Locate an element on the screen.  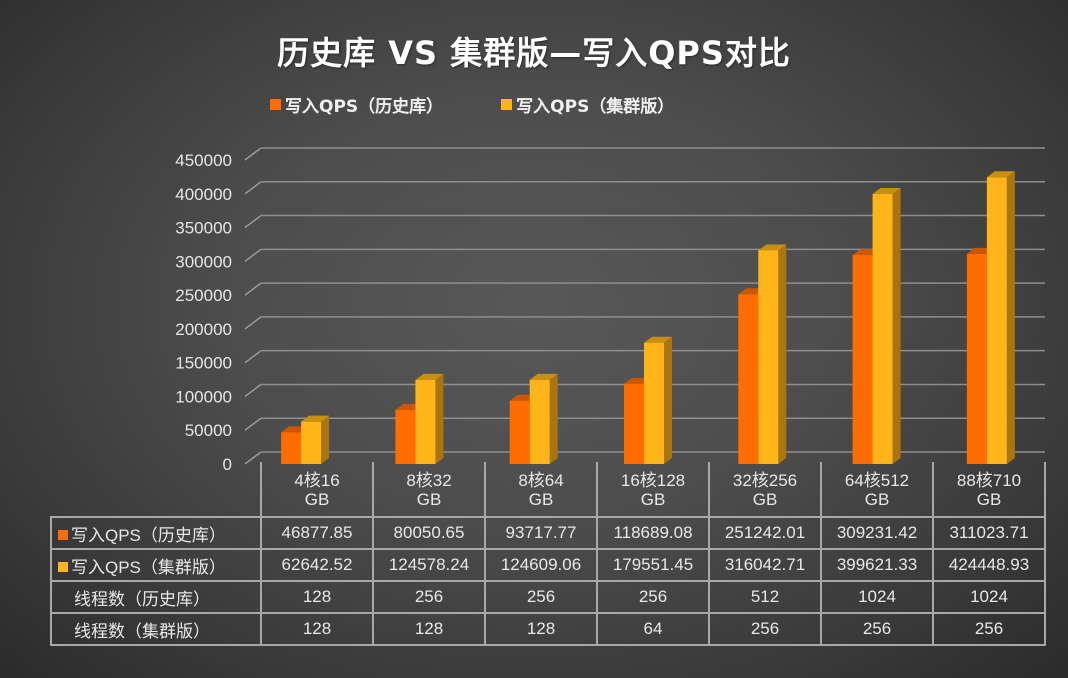
legend: 写入QPS（历史库） 写入QPS（集群版） is located at coordinates (472, 104).